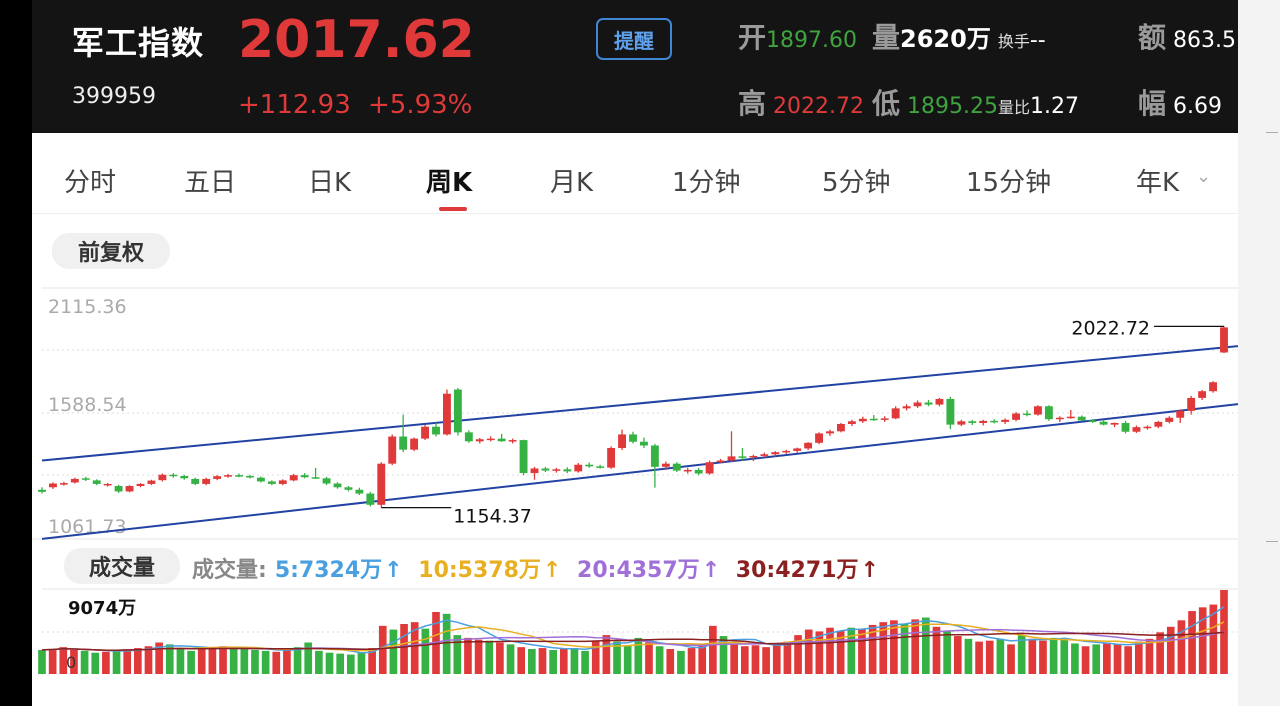 The image size is (1280, 706). Describe the element at coordinates (1259, 353) in the screenshot. I see `right-edge-strip` at that location.